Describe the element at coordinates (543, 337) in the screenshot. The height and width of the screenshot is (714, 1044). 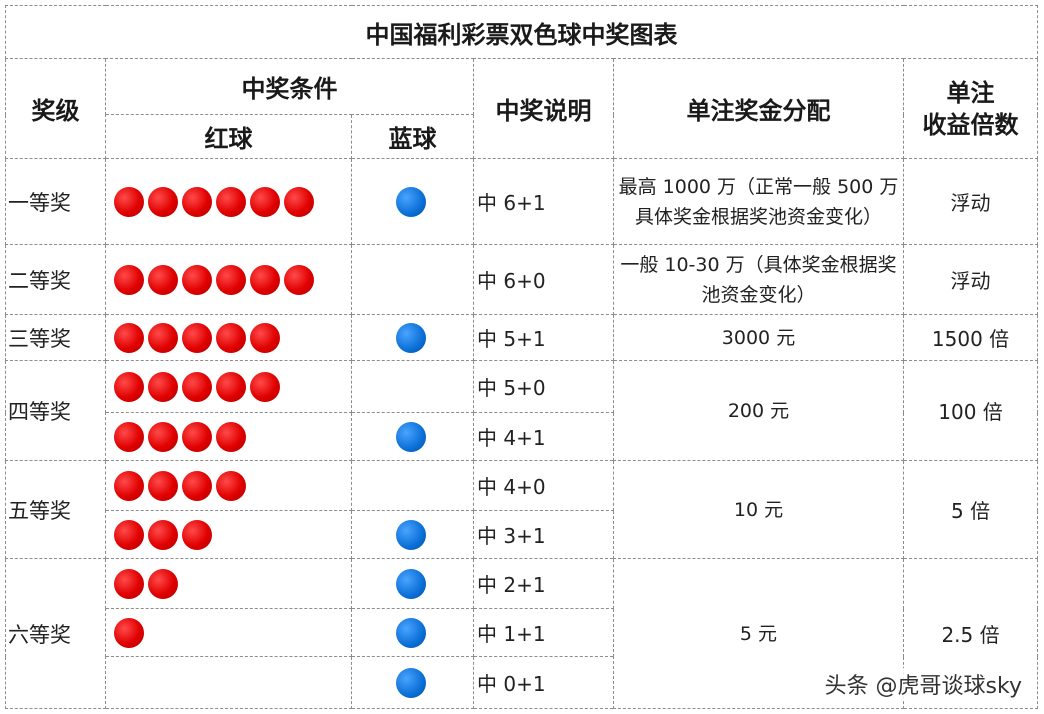
I see `win-description: 中 5+1` at that location.